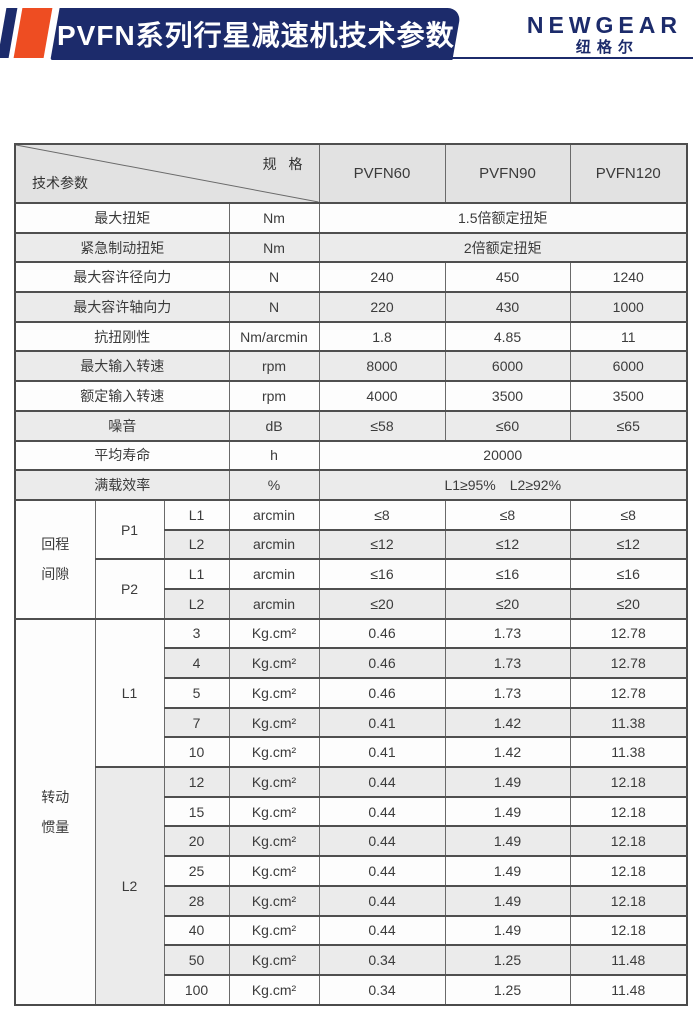  I want to click on unit-cell: rpm, so click(274, 366).